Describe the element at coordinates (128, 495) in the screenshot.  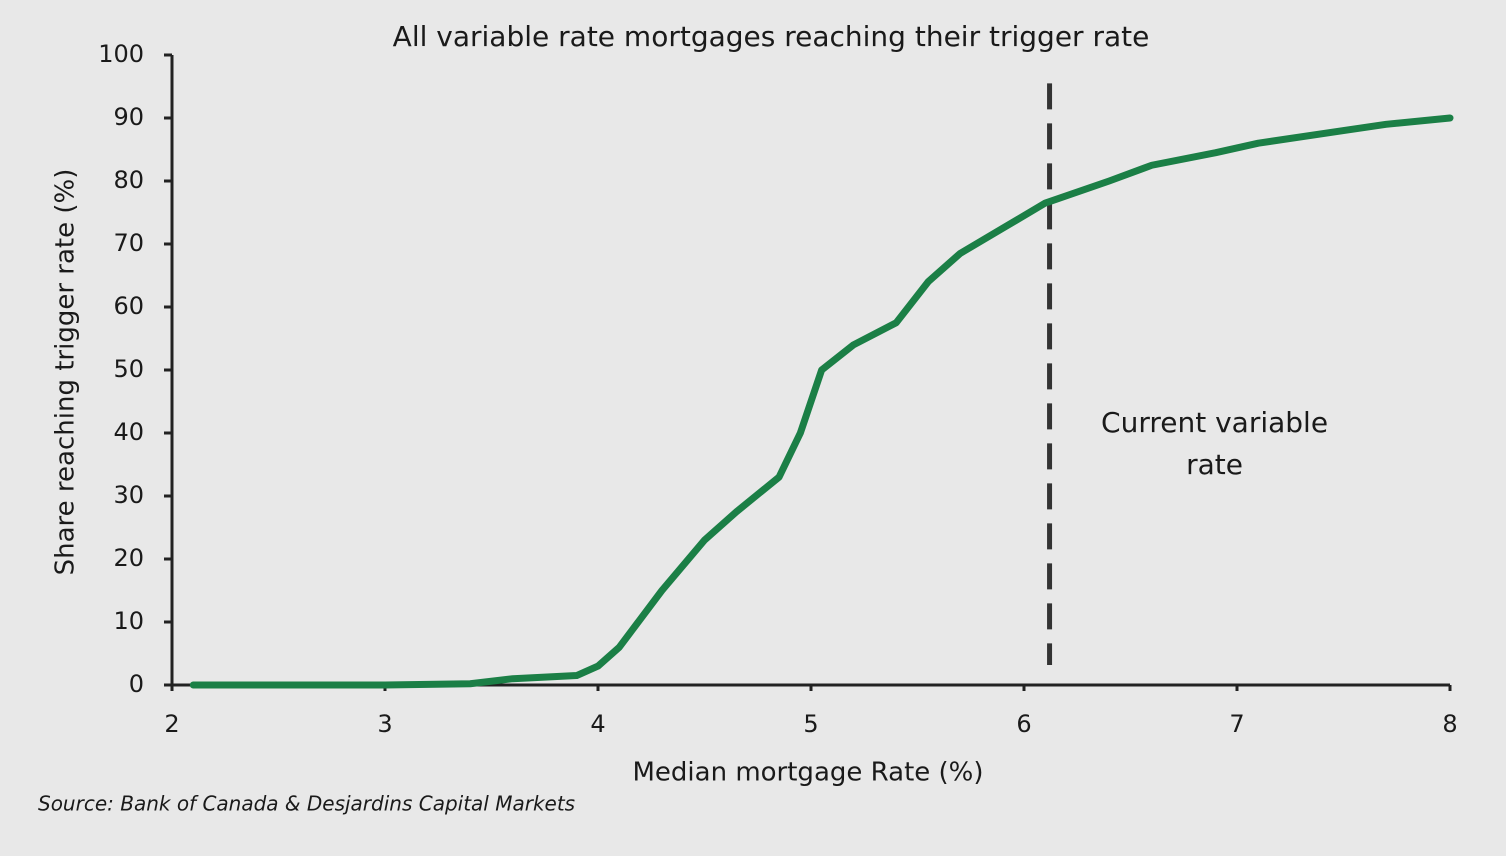
I see `y-tick-label: 30` at that location.